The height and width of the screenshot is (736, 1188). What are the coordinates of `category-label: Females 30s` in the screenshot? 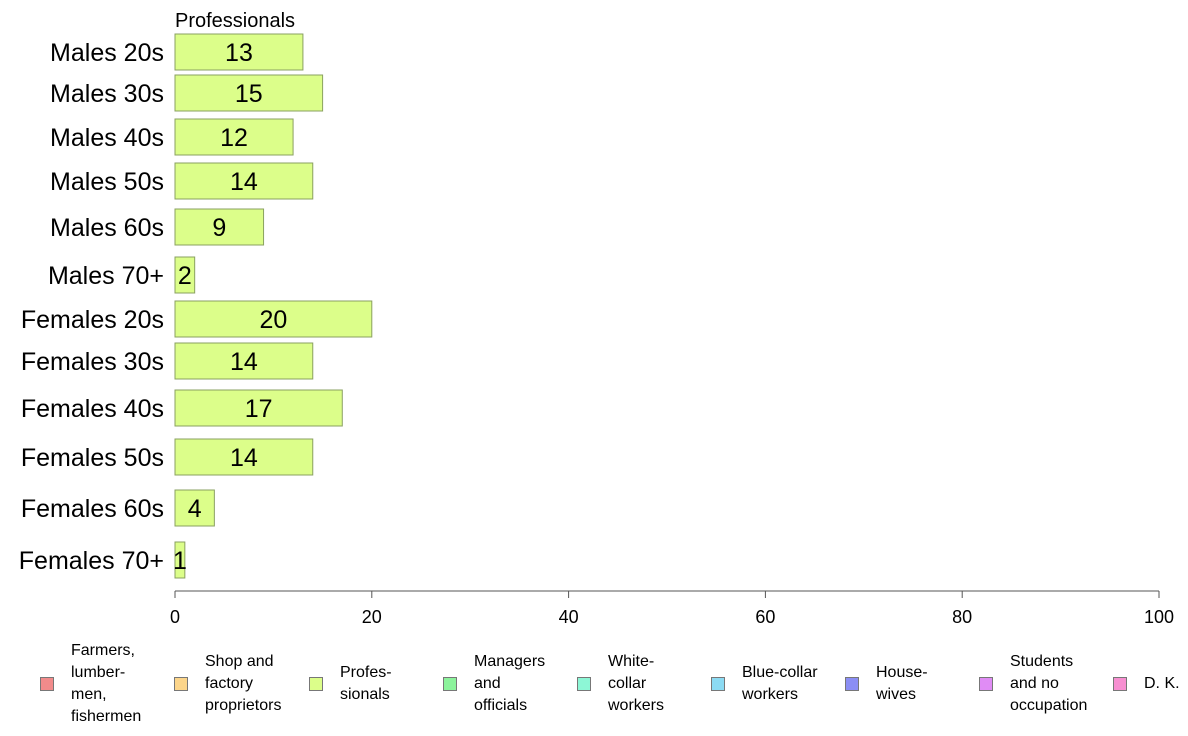 It's located at (92, 362).